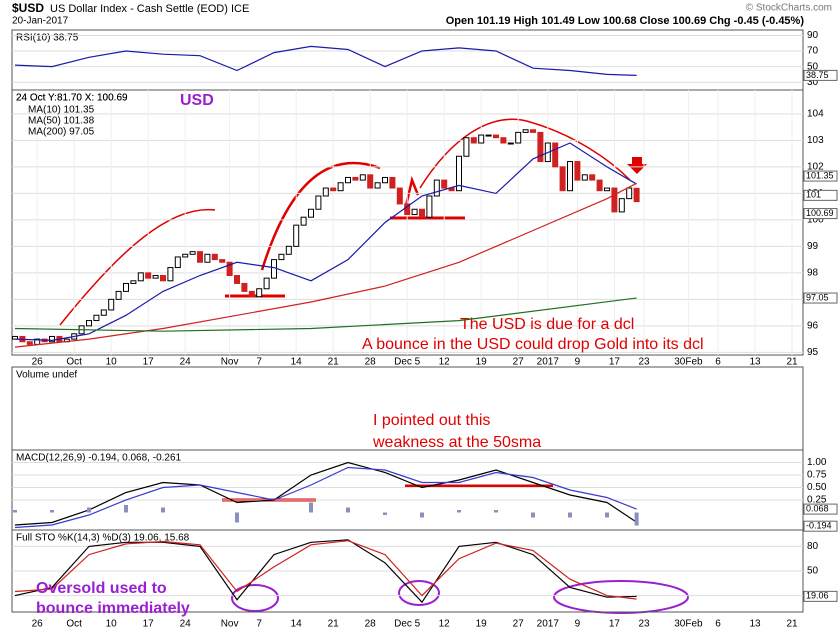  I want to click on y-tick-label: 0.75, so click(817, 475).